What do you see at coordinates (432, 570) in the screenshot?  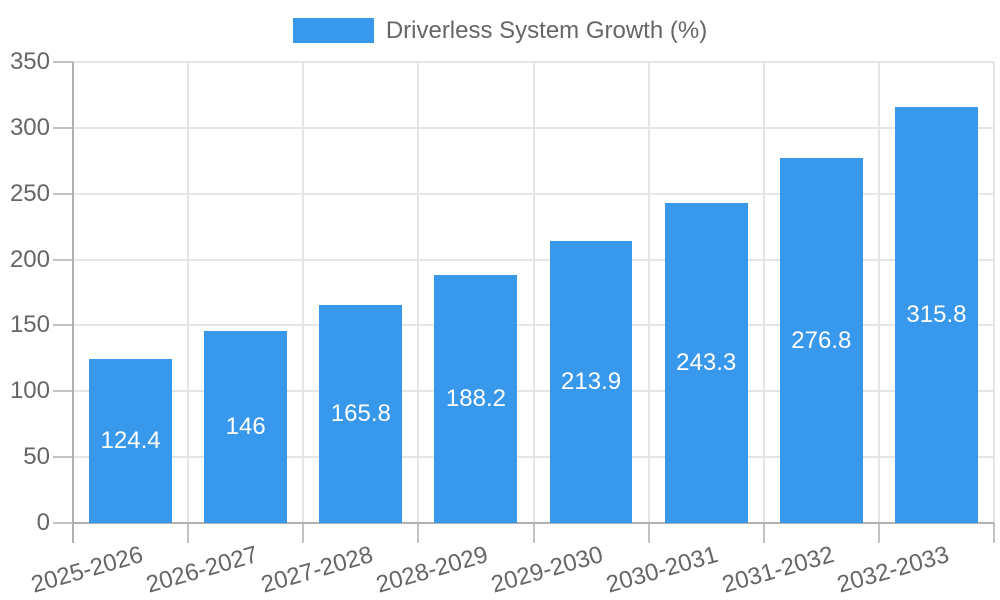 I see `x-axis-category-label: 2028-2029` at bounding box center [432, 570].